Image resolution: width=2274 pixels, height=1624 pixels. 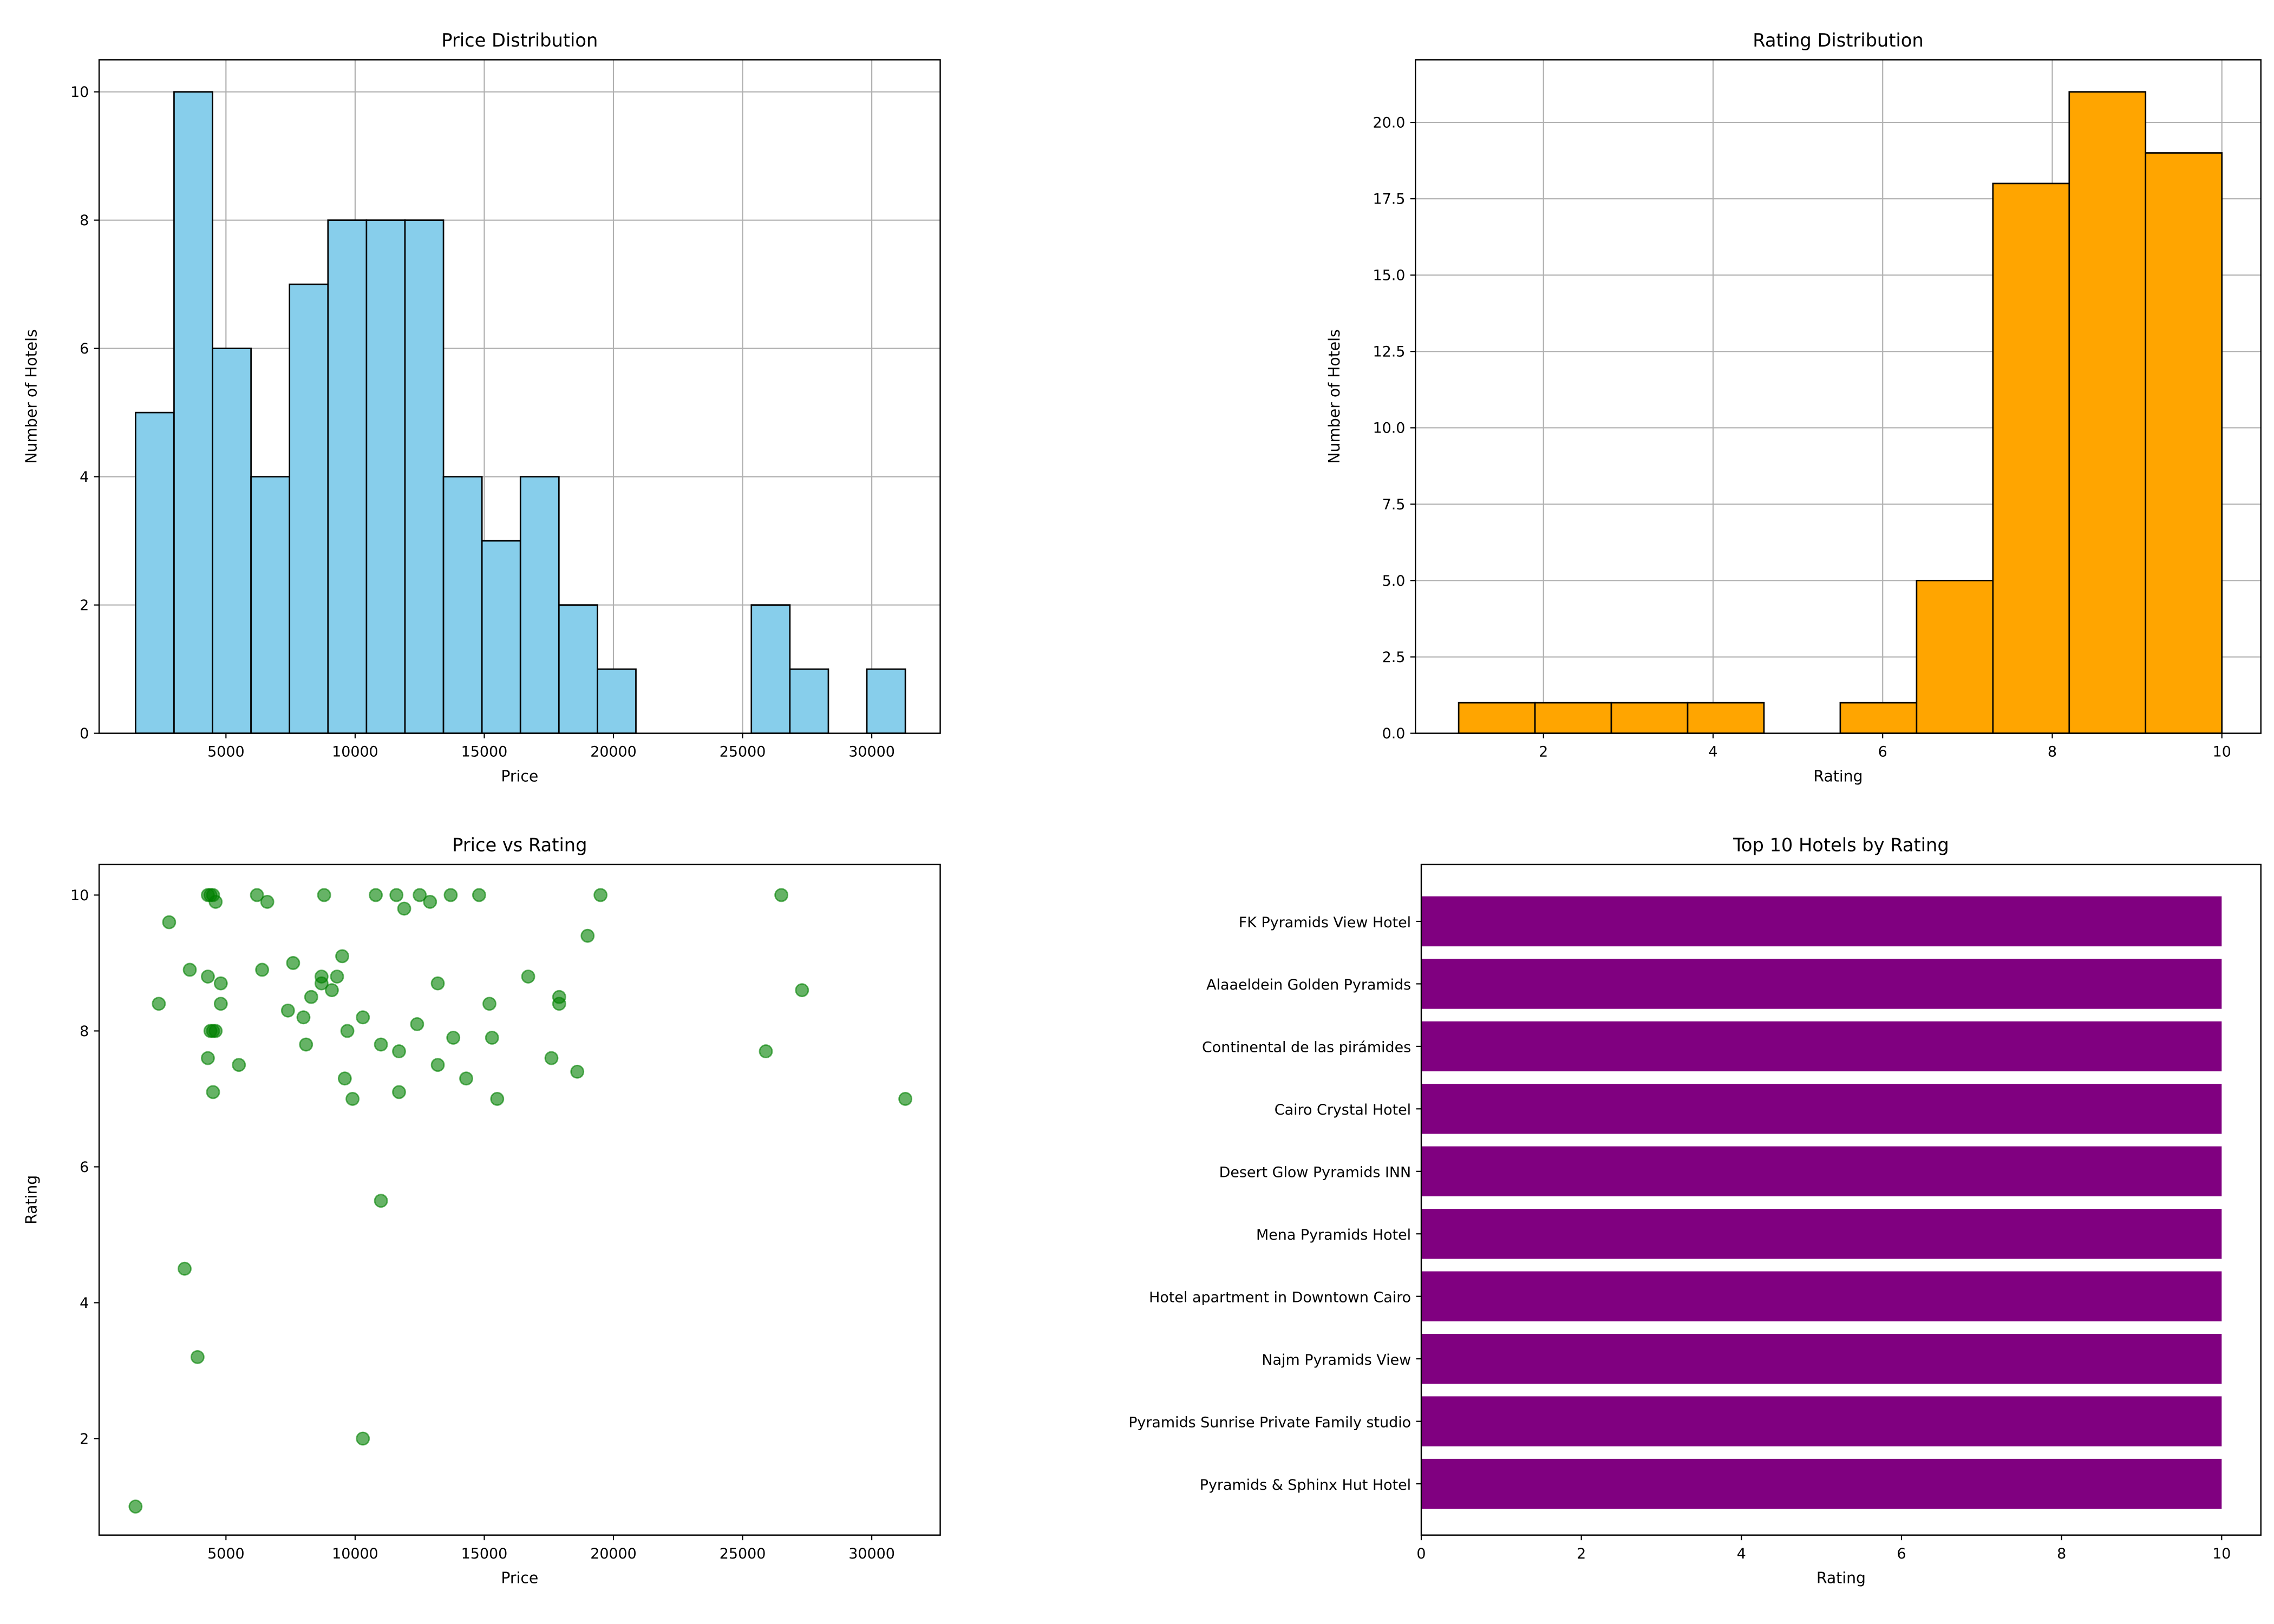 I want to click on y-tick-label: Desert Glow Pyramids INN, so click(x=1316, y=1172).